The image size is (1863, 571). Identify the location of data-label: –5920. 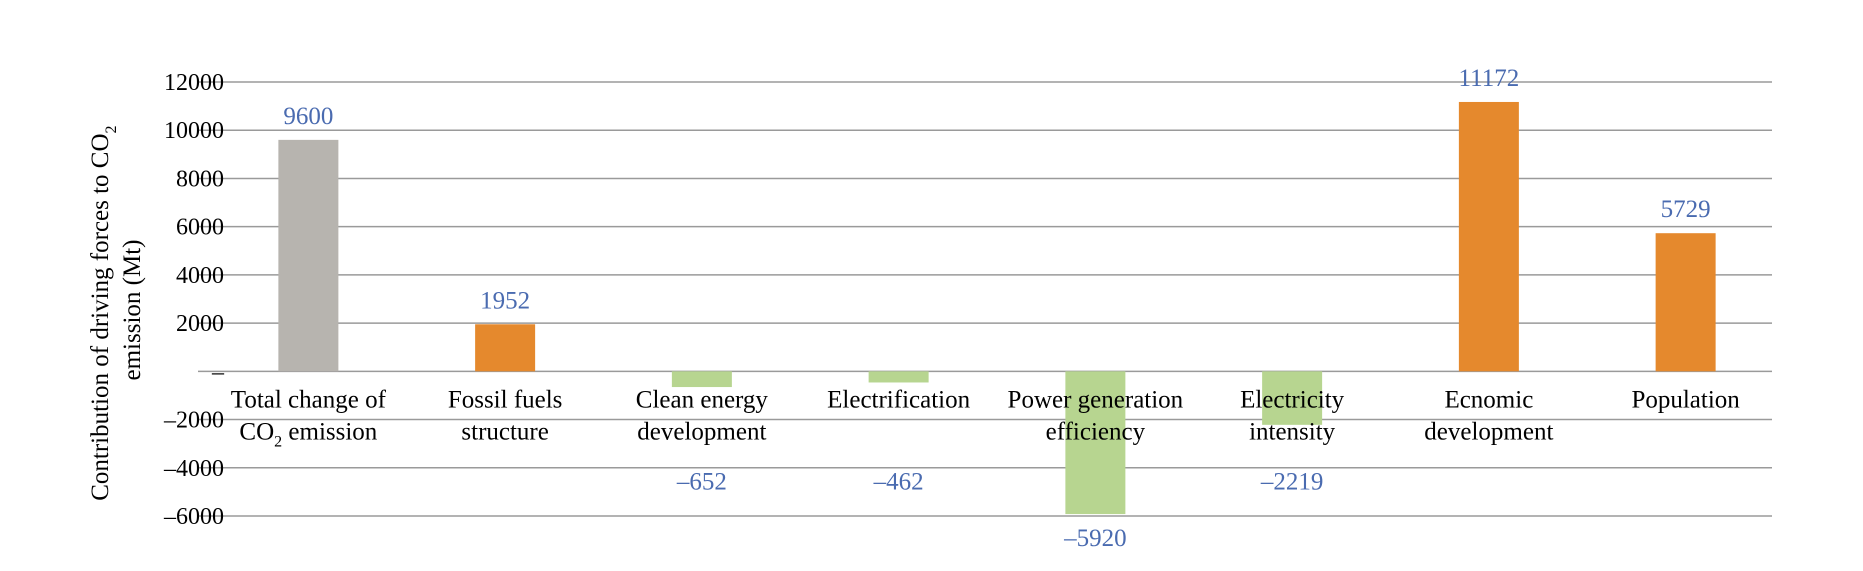
(1095, 538).